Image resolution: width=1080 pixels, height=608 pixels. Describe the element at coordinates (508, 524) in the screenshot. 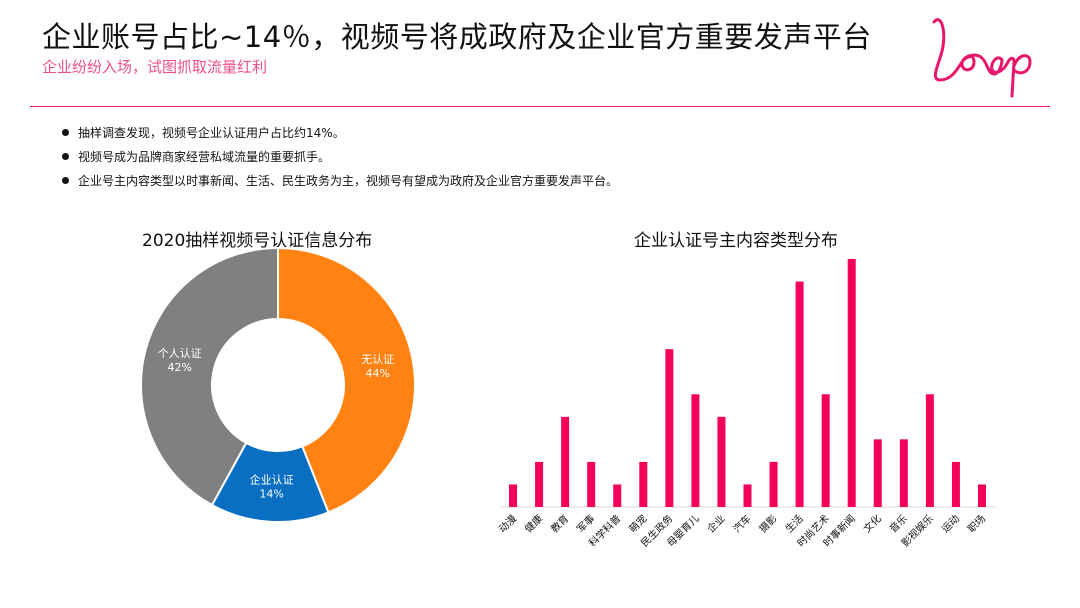

I see `x-tick-label: 动漫` at that location.